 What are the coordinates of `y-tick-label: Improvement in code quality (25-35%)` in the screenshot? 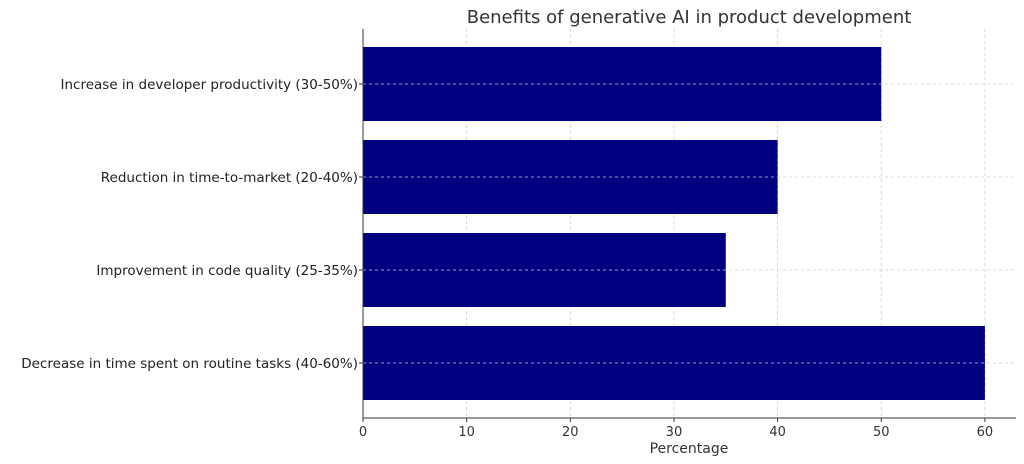 It's located at (227, 271).